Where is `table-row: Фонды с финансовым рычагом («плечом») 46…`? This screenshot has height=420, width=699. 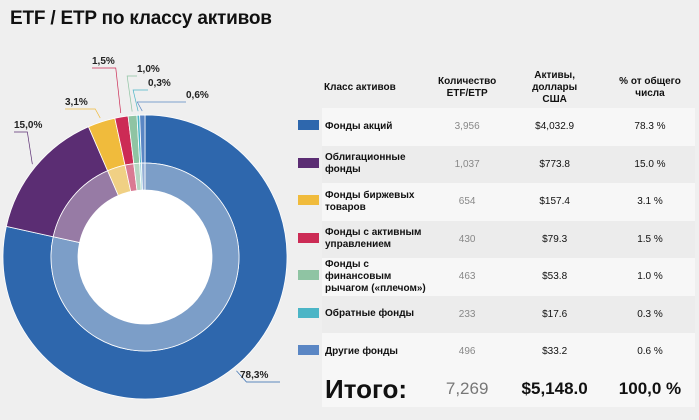
table-row: Фонды с финансовым рычагом («плечом») 46… is located at coordinates (493, 277).